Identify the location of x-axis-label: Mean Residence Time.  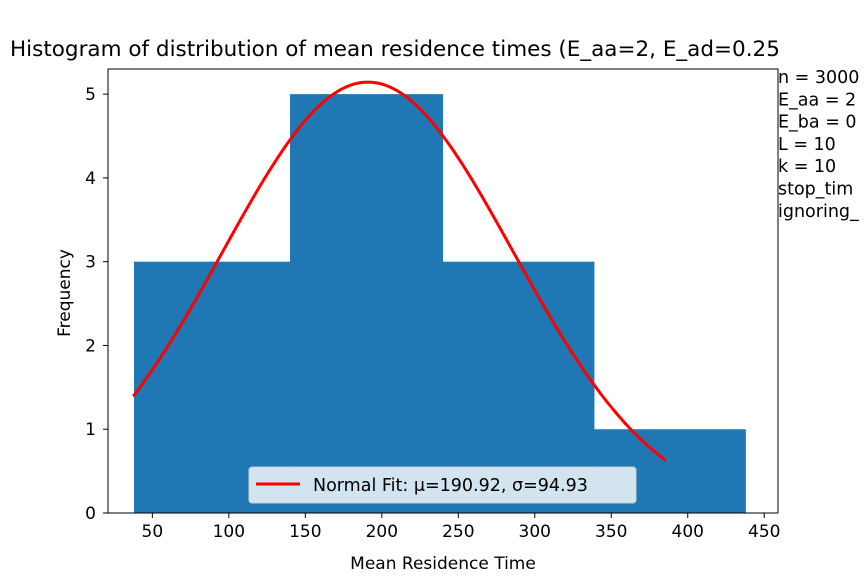
(443, 564).